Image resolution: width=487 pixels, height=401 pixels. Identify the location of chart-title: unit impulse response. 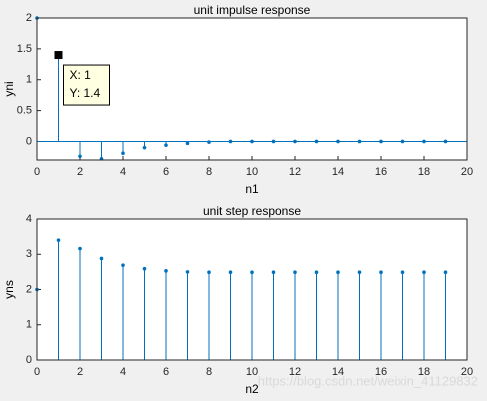
(252, 10).